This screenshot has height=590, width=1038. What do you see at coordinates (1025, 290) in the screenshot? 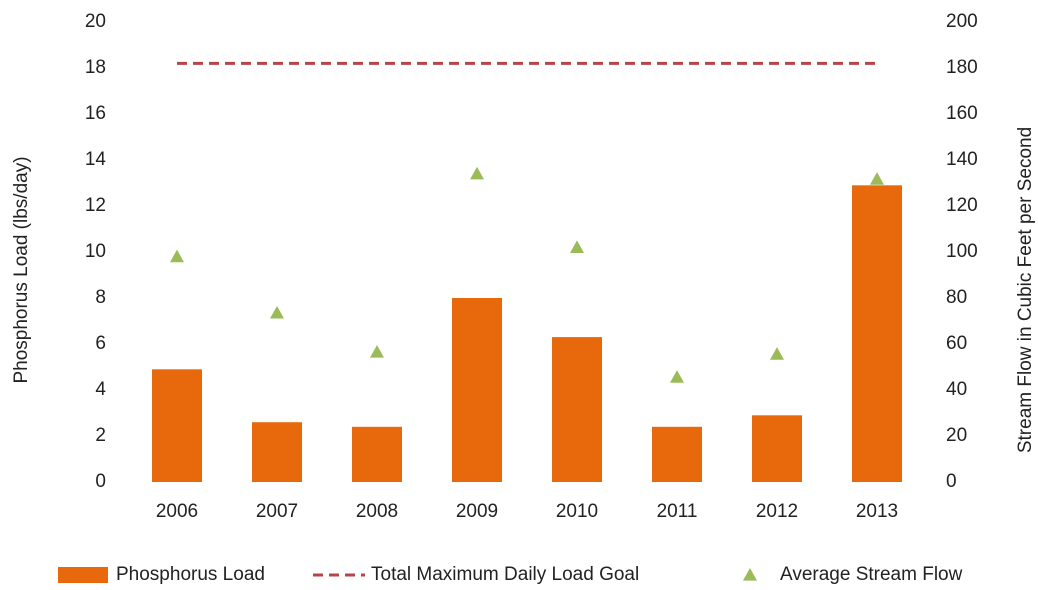
I see `y2-axis-title: Stream Flow in Cubic Feet per Second` at bounding box center [1025, 290].